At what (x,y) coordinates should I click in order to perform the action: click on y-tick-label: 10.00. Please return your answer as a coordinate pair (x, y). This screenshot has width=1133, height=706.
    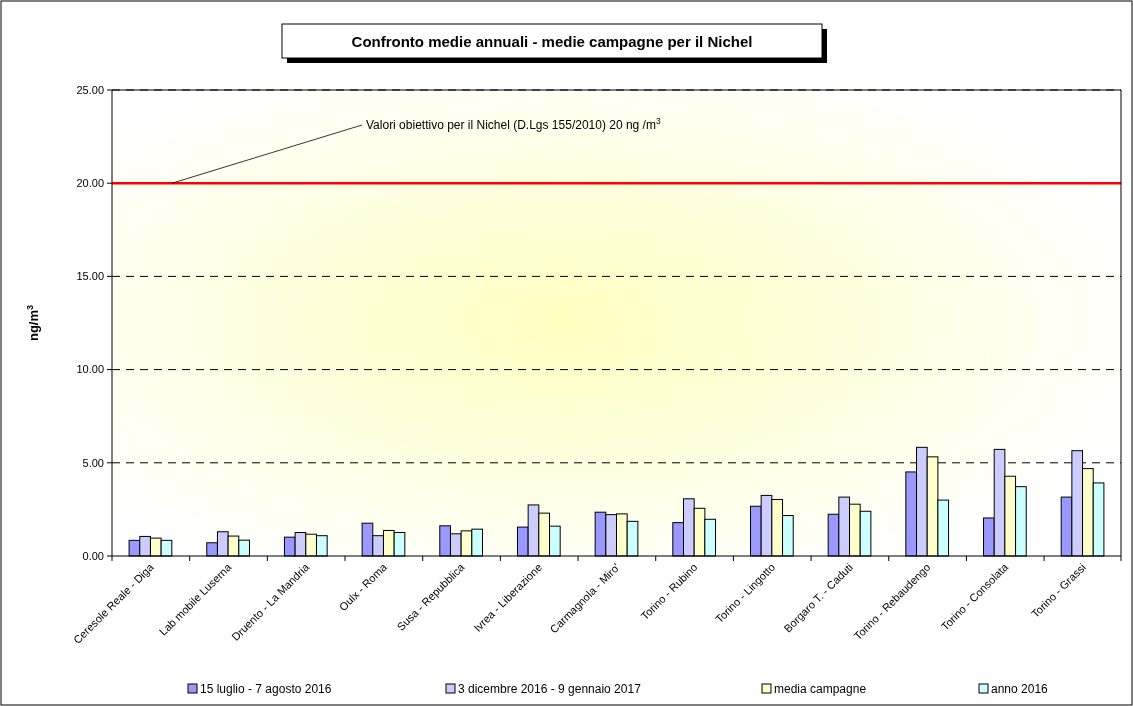
    Looking at the image, I should click on (90, 369).